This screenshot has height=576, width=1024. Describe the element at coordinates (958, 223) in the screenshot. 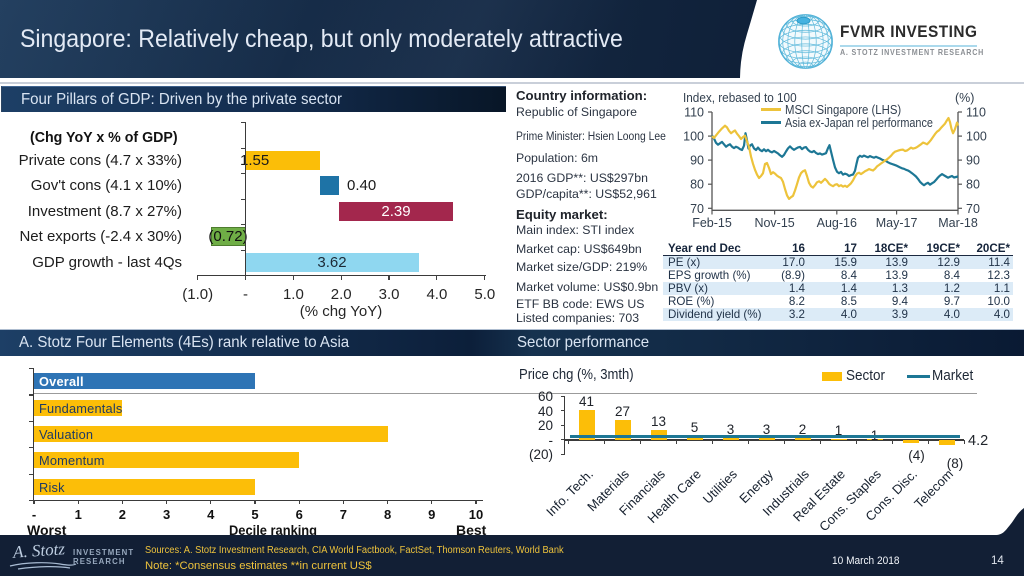

I see `svg-text: Mar-18` at that location.